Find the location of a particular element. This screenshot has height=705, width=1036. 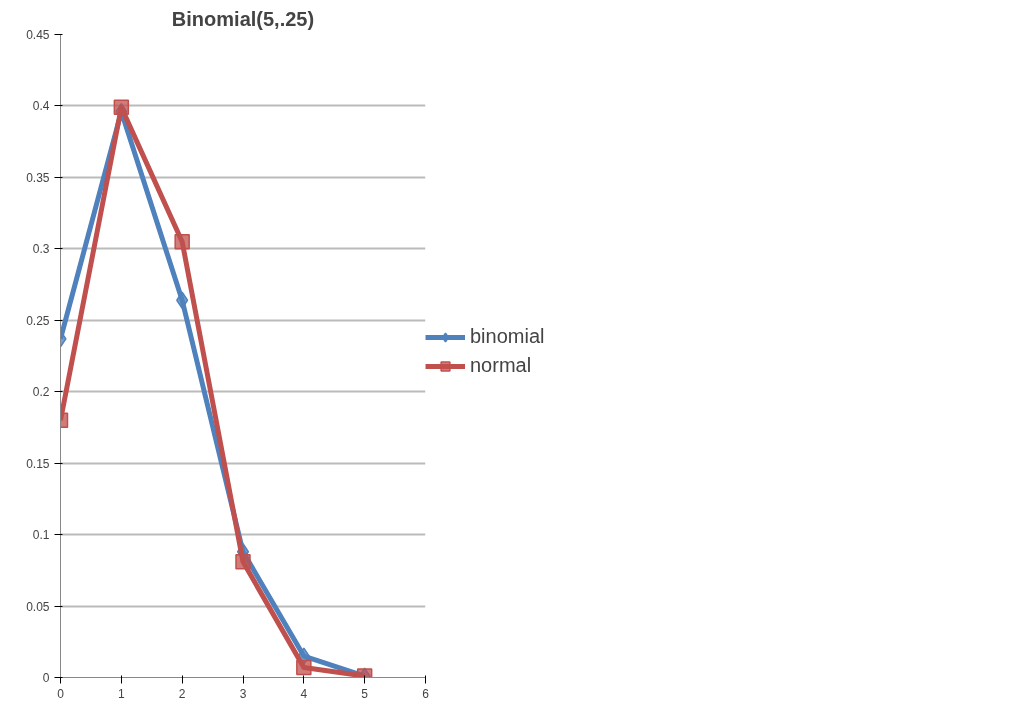

y-tick-label: 0.2 is located at coordinates (41, 392).